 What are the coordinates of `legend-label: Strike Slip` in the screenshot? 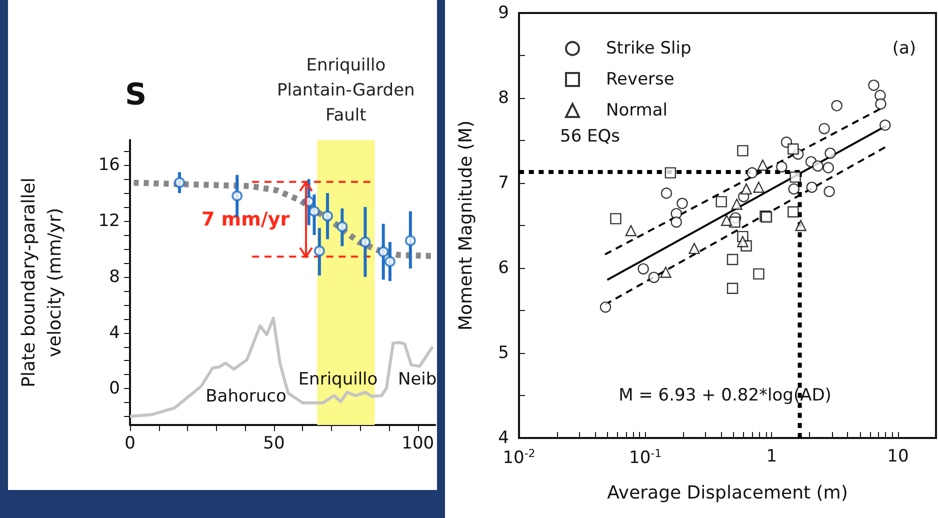 It's located at (649, 48).